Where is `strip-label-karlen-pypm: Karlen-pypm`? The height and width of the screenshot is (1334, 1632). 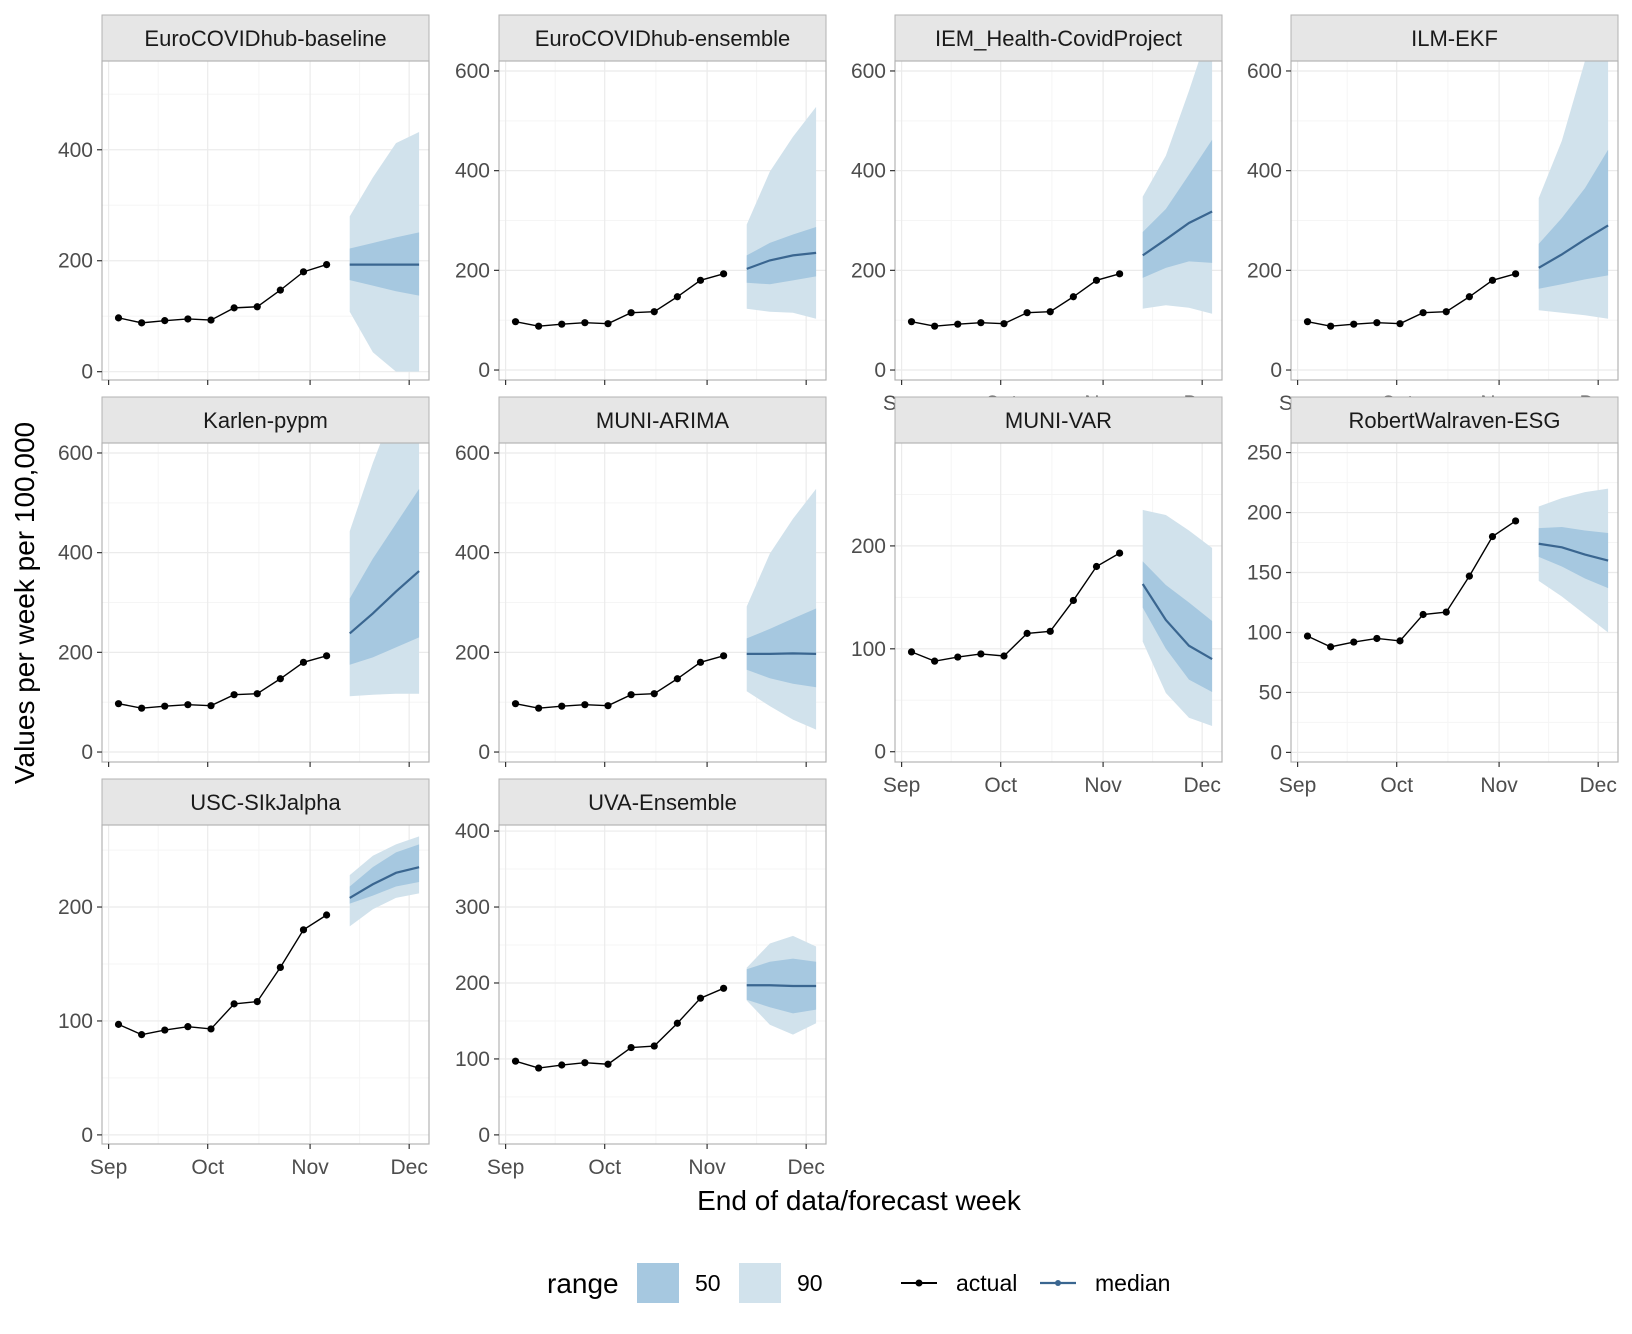 strip-label-karlen-pypm: Karlen-pypm is located at coordinates (265, 420).